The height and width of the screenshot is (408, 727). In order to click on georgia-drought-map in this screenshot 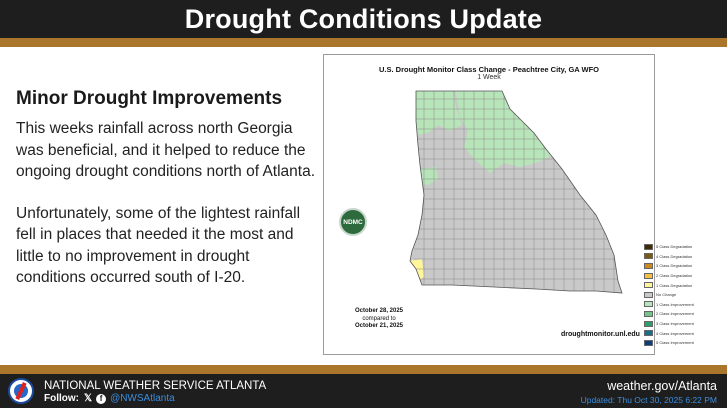, I will do `click(516, 192)`.